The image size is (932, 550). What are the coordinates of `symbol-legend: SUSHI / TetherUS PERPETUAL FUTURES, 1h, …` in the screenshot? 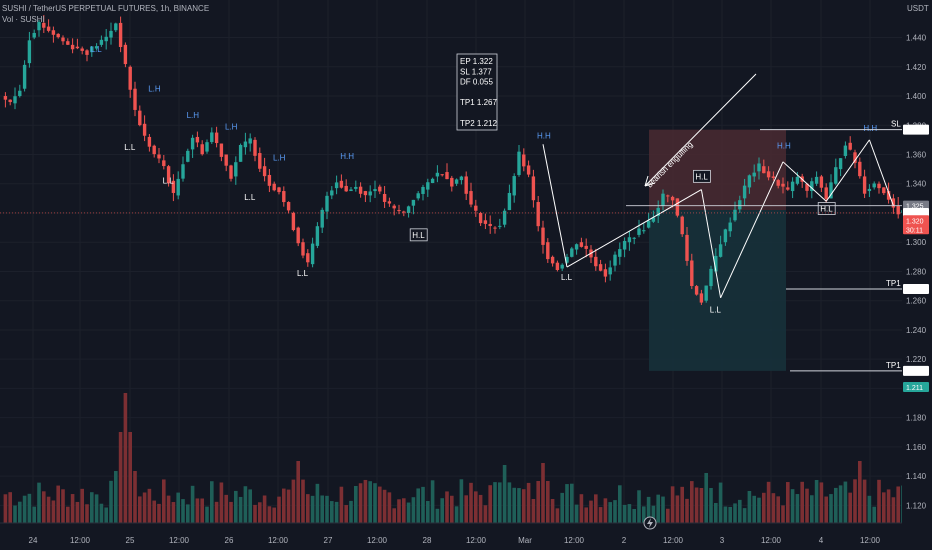 It's located at (106, 8).